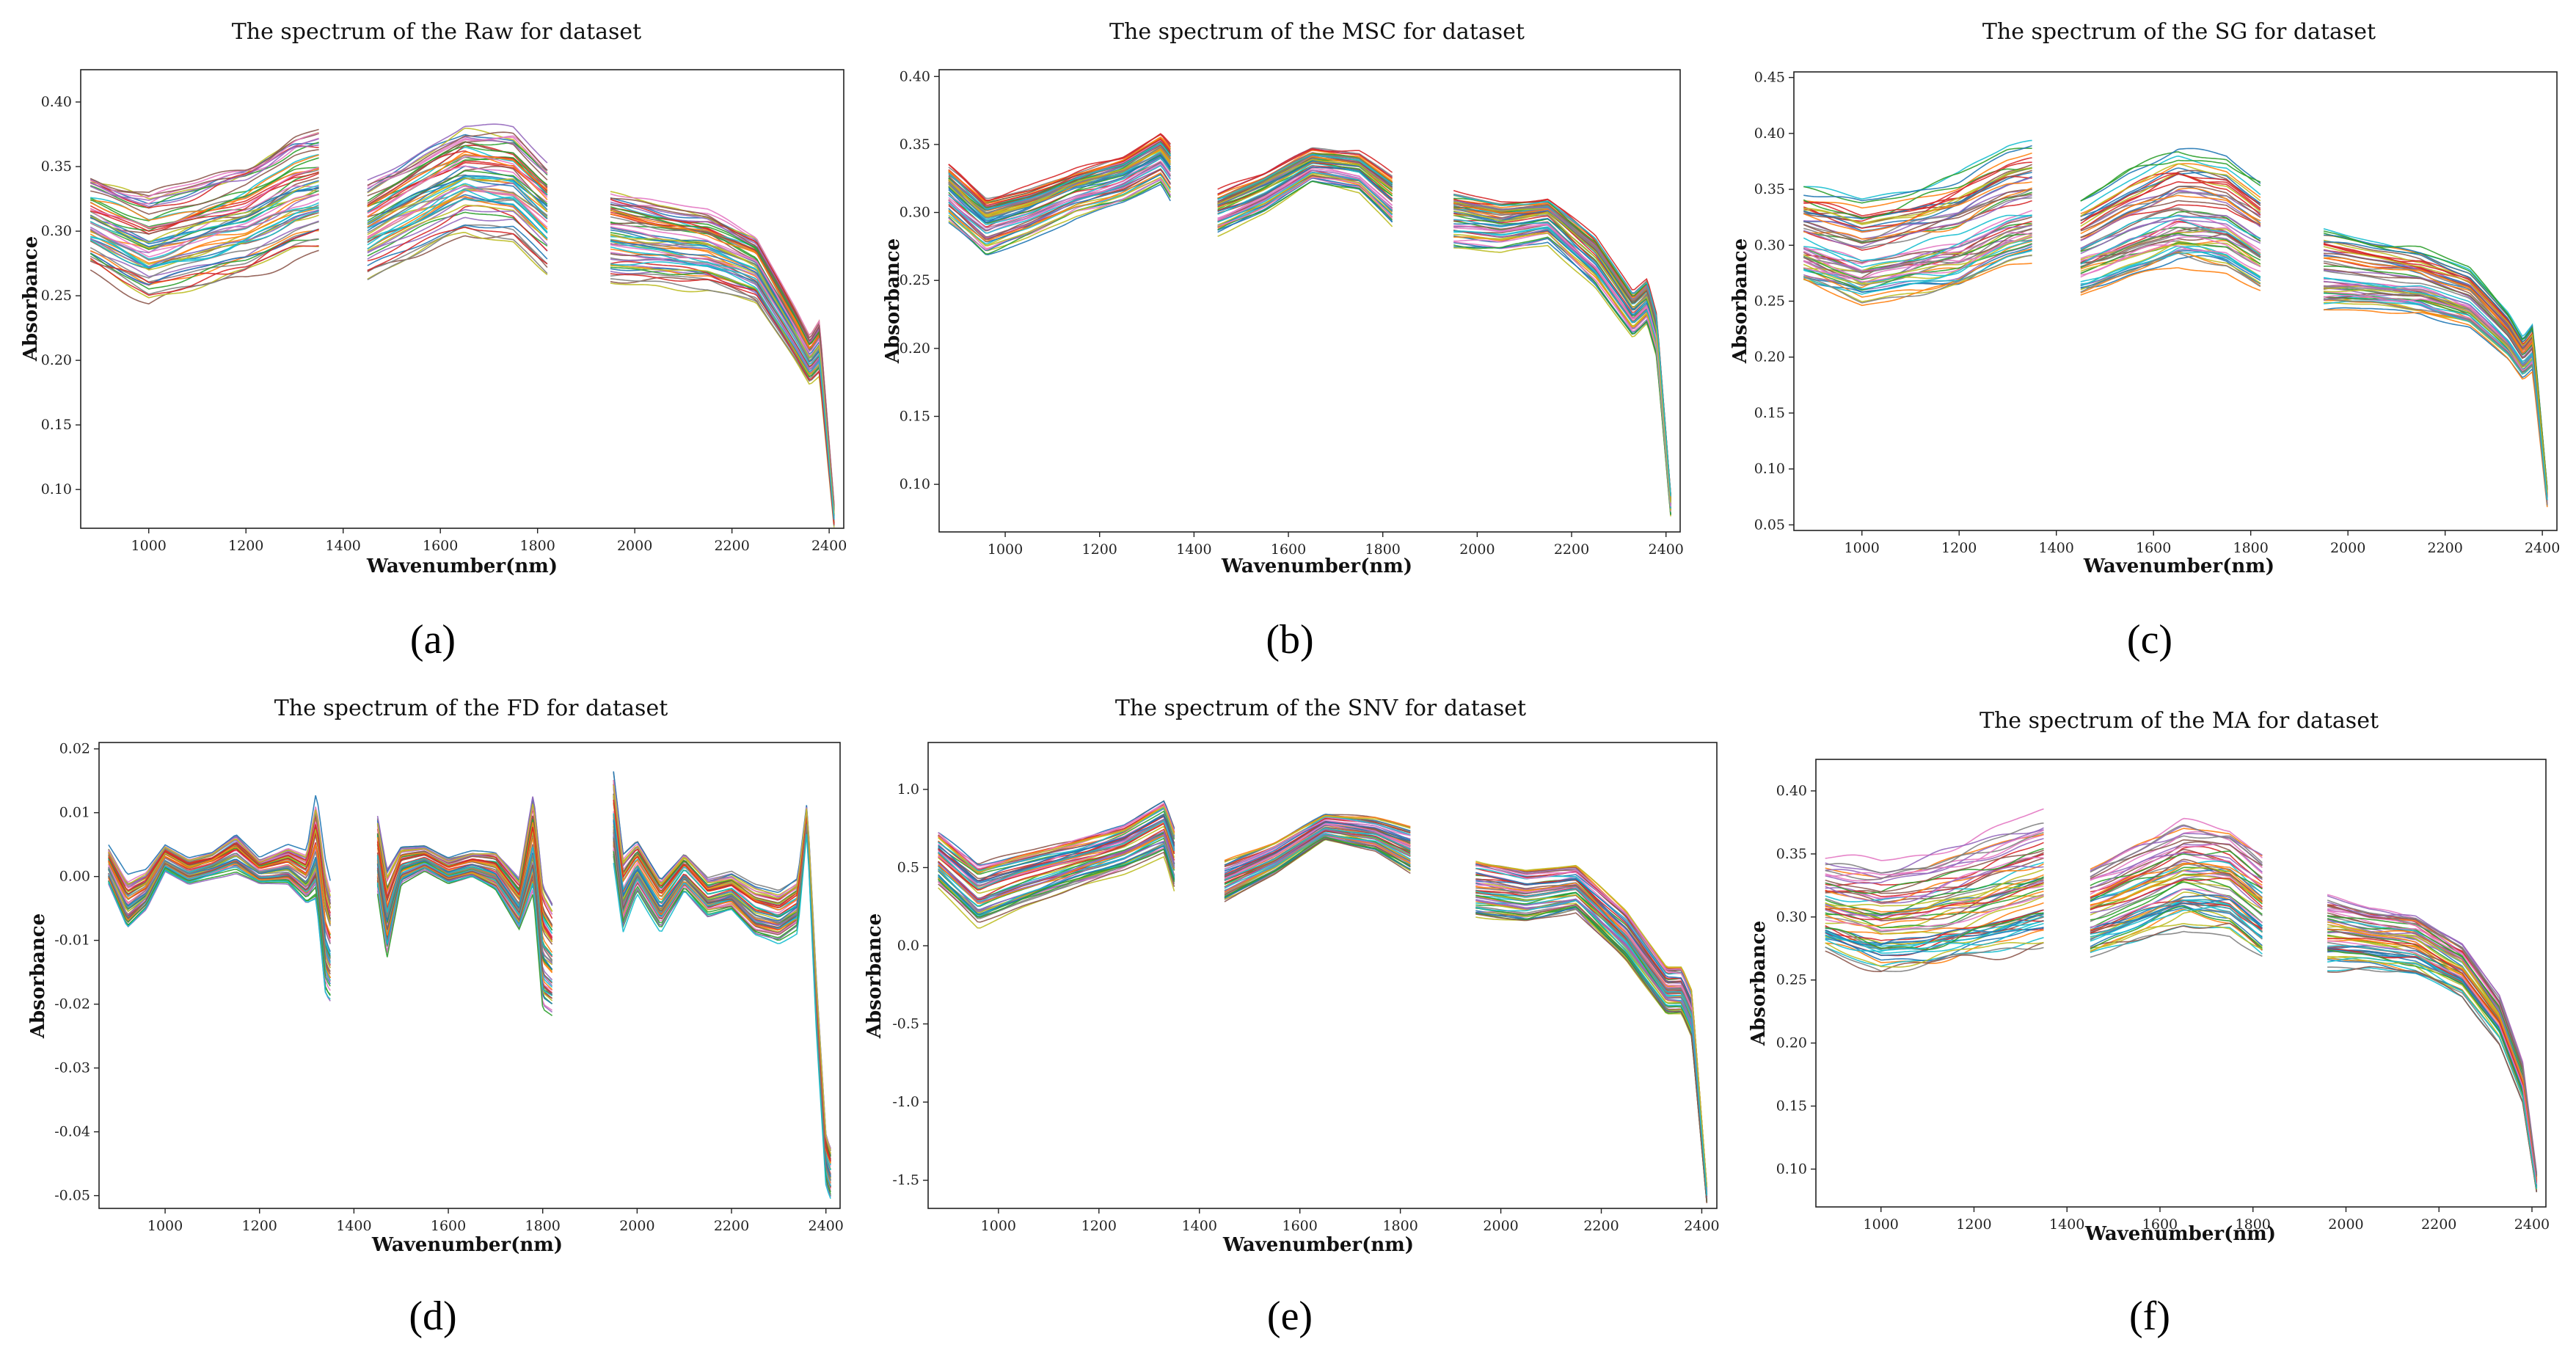  What do you see at coordinates (72, 1132) in the screenshot?
I see `y-tick-label: -0.04` at bounding box center [72, 1132].